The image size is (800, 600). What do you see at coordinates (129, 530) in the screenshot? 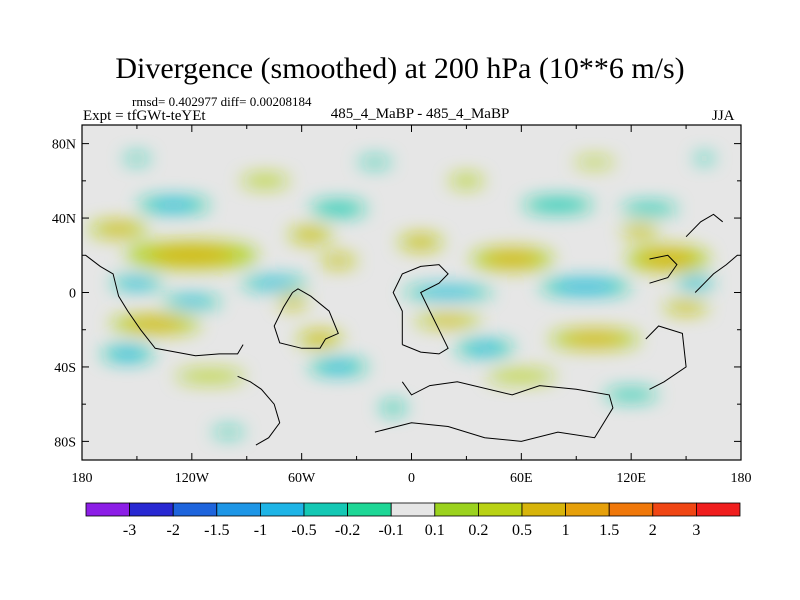
I see `colorbar-label: -3` at bounding box center [129, 530].